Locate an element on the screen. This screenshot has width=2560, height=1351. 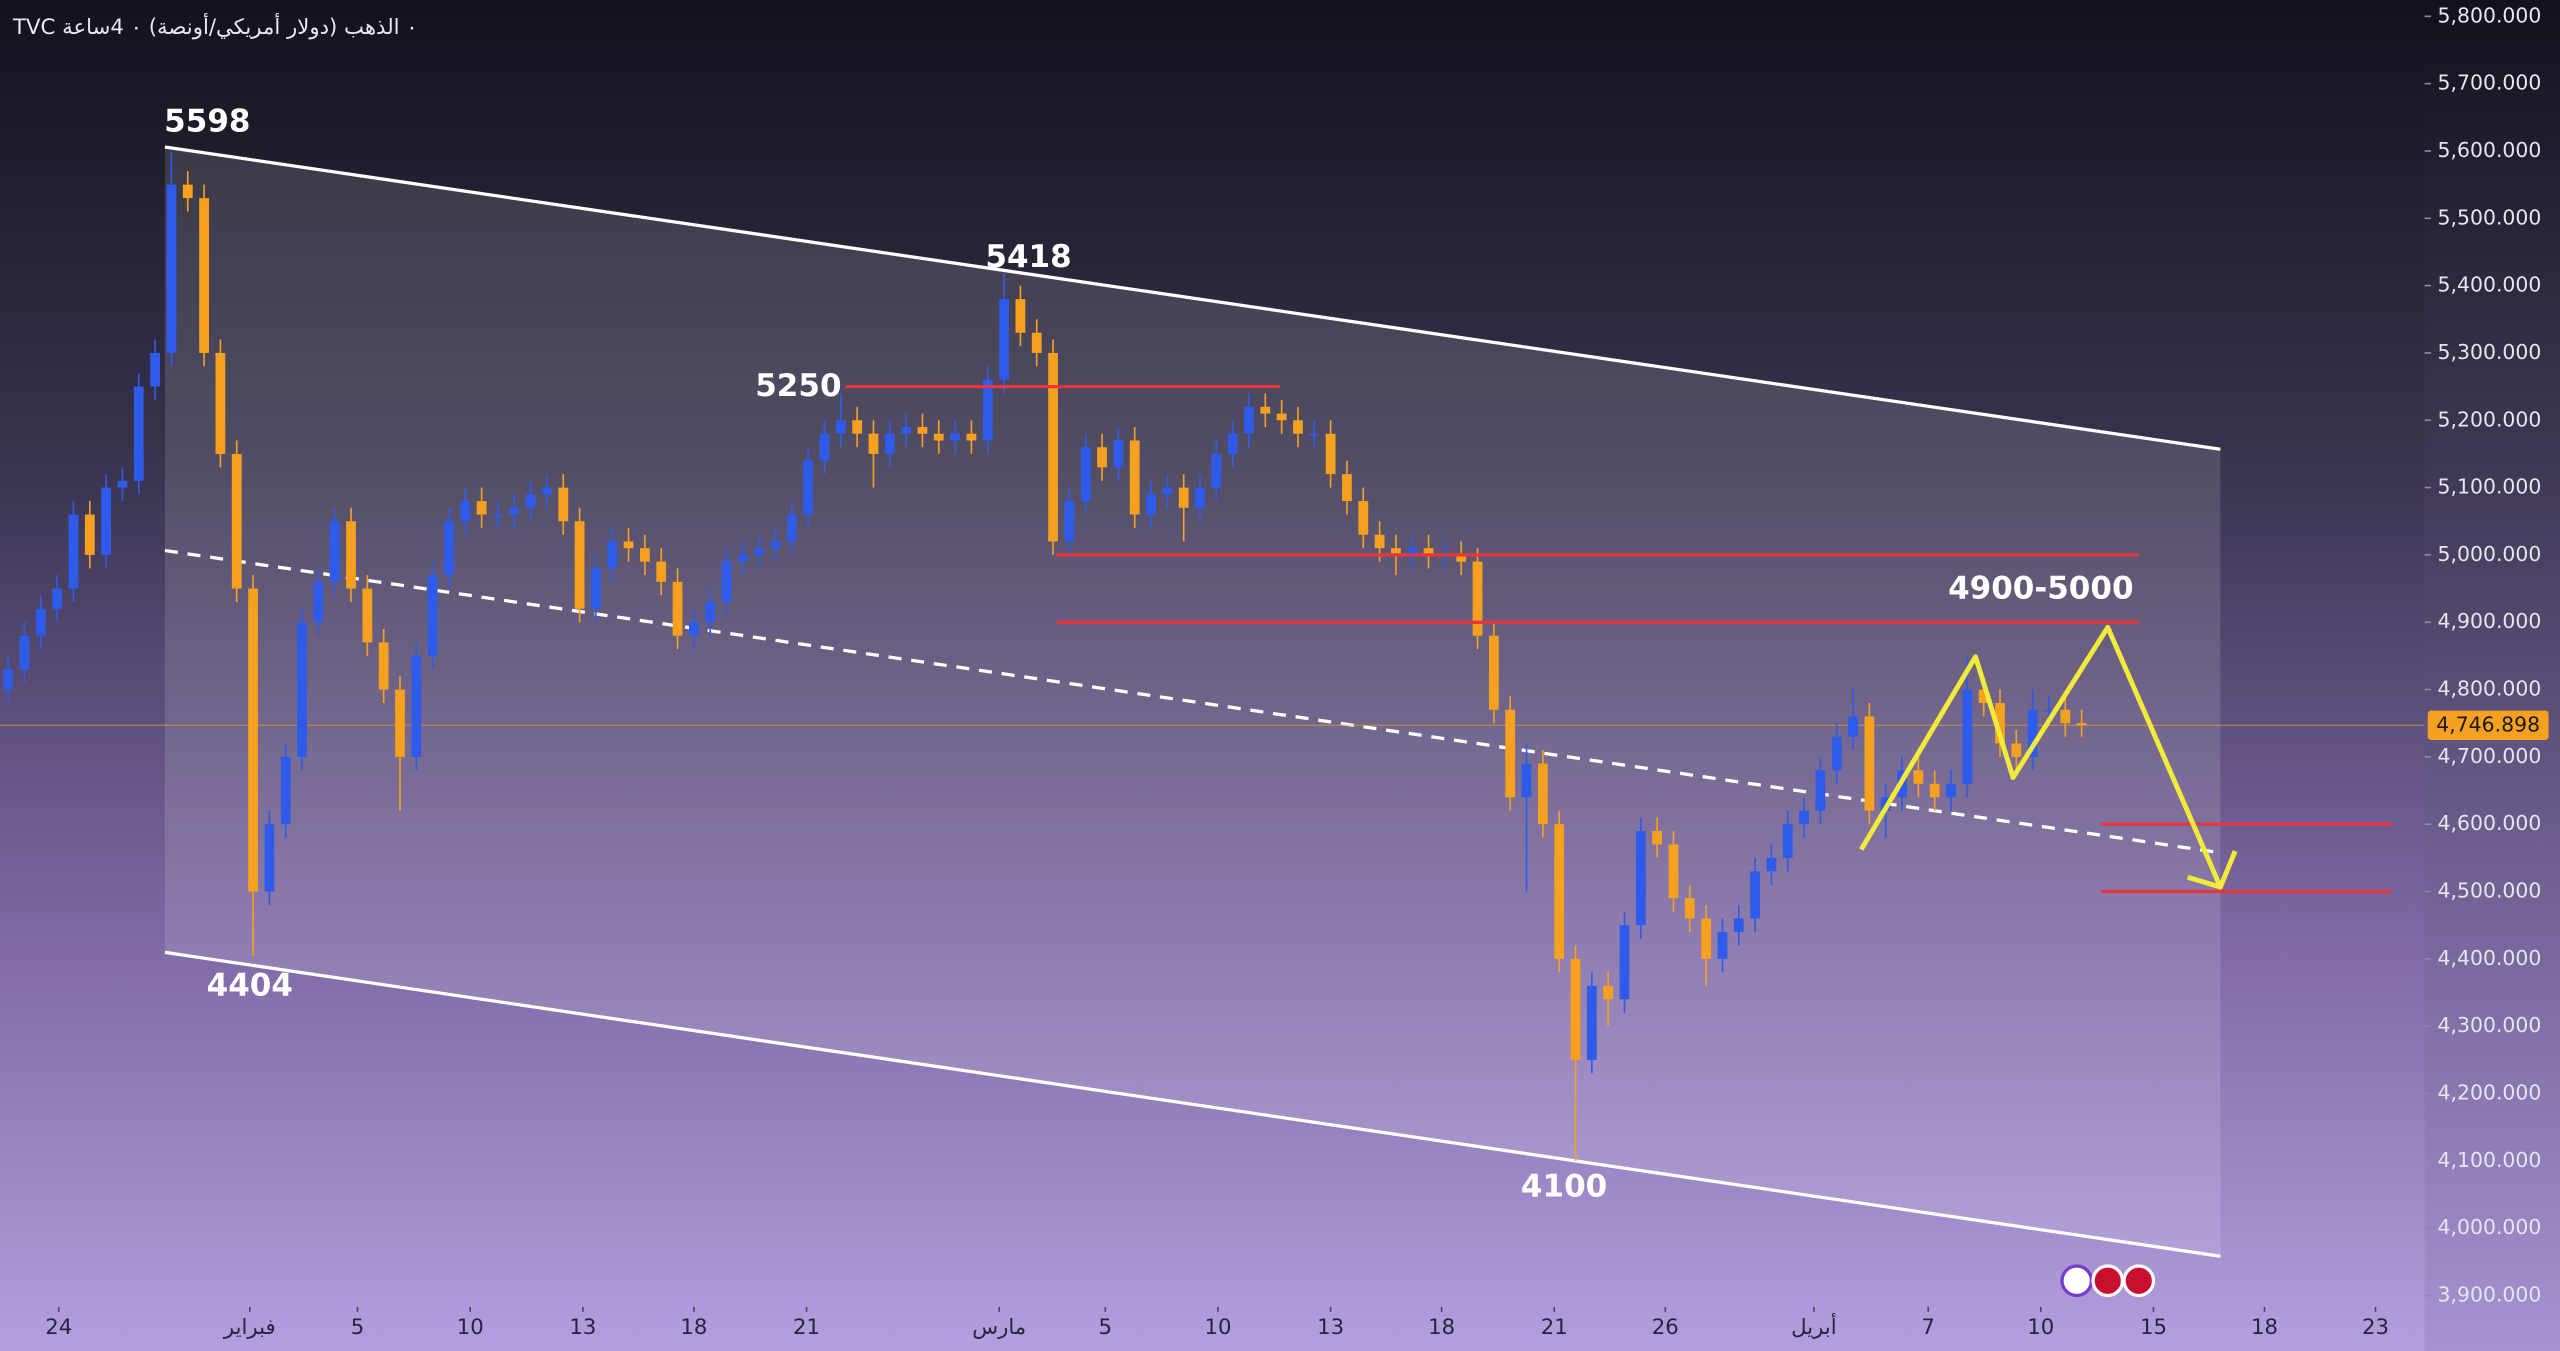
x-tick-label: 23 is located at coordinates (2375, 1327).